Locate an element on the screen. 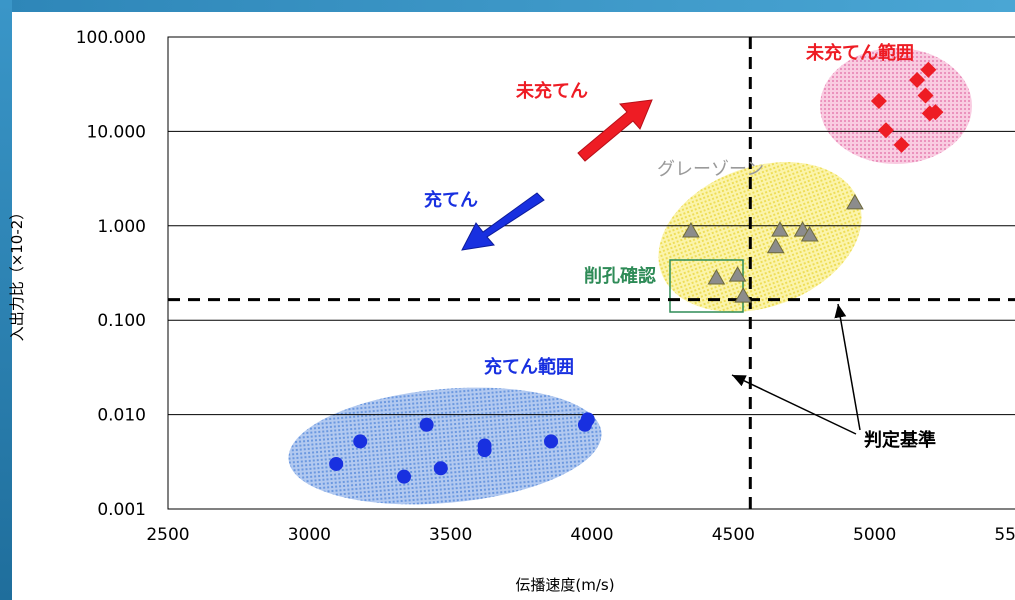 The height and width of the screenshot is (600, 1015). x-axis-ticks: 2500 3000 3500 4000 4500 5000 5500 is located at coordinates (580, 535).